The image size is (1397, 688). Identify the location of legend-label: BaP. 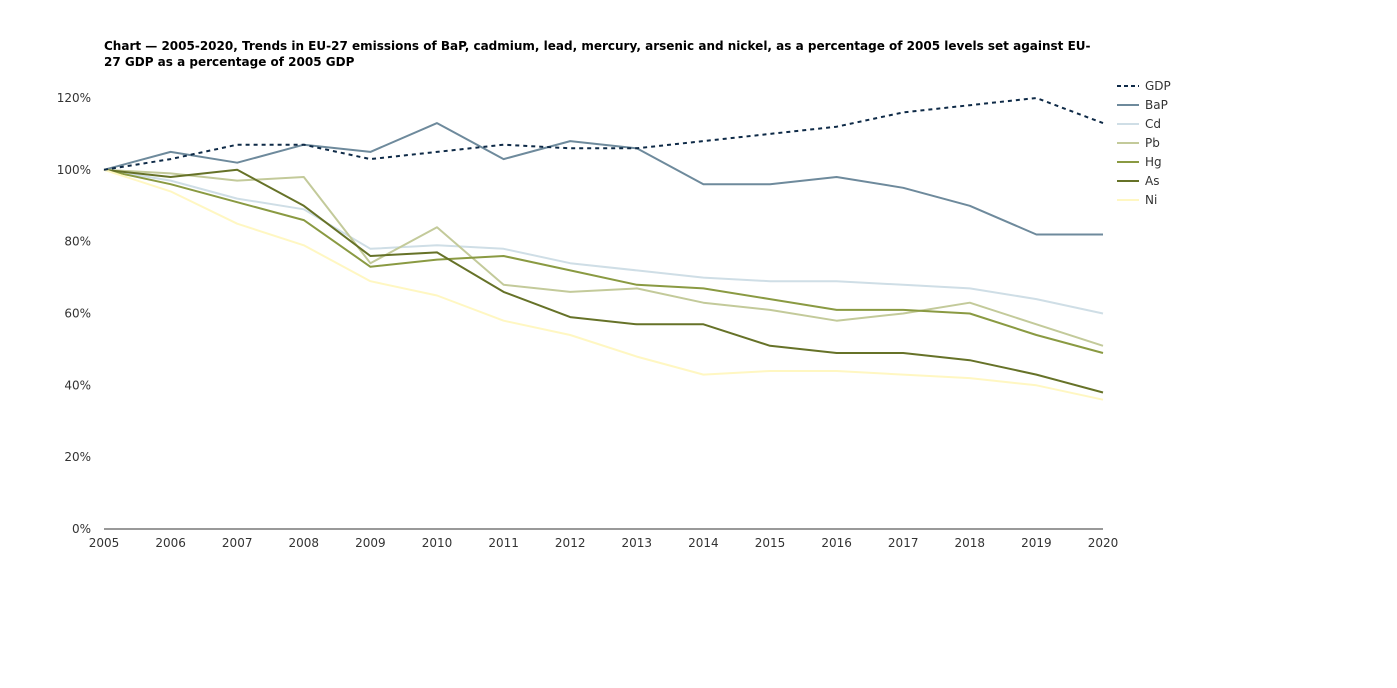
(1156, 105).